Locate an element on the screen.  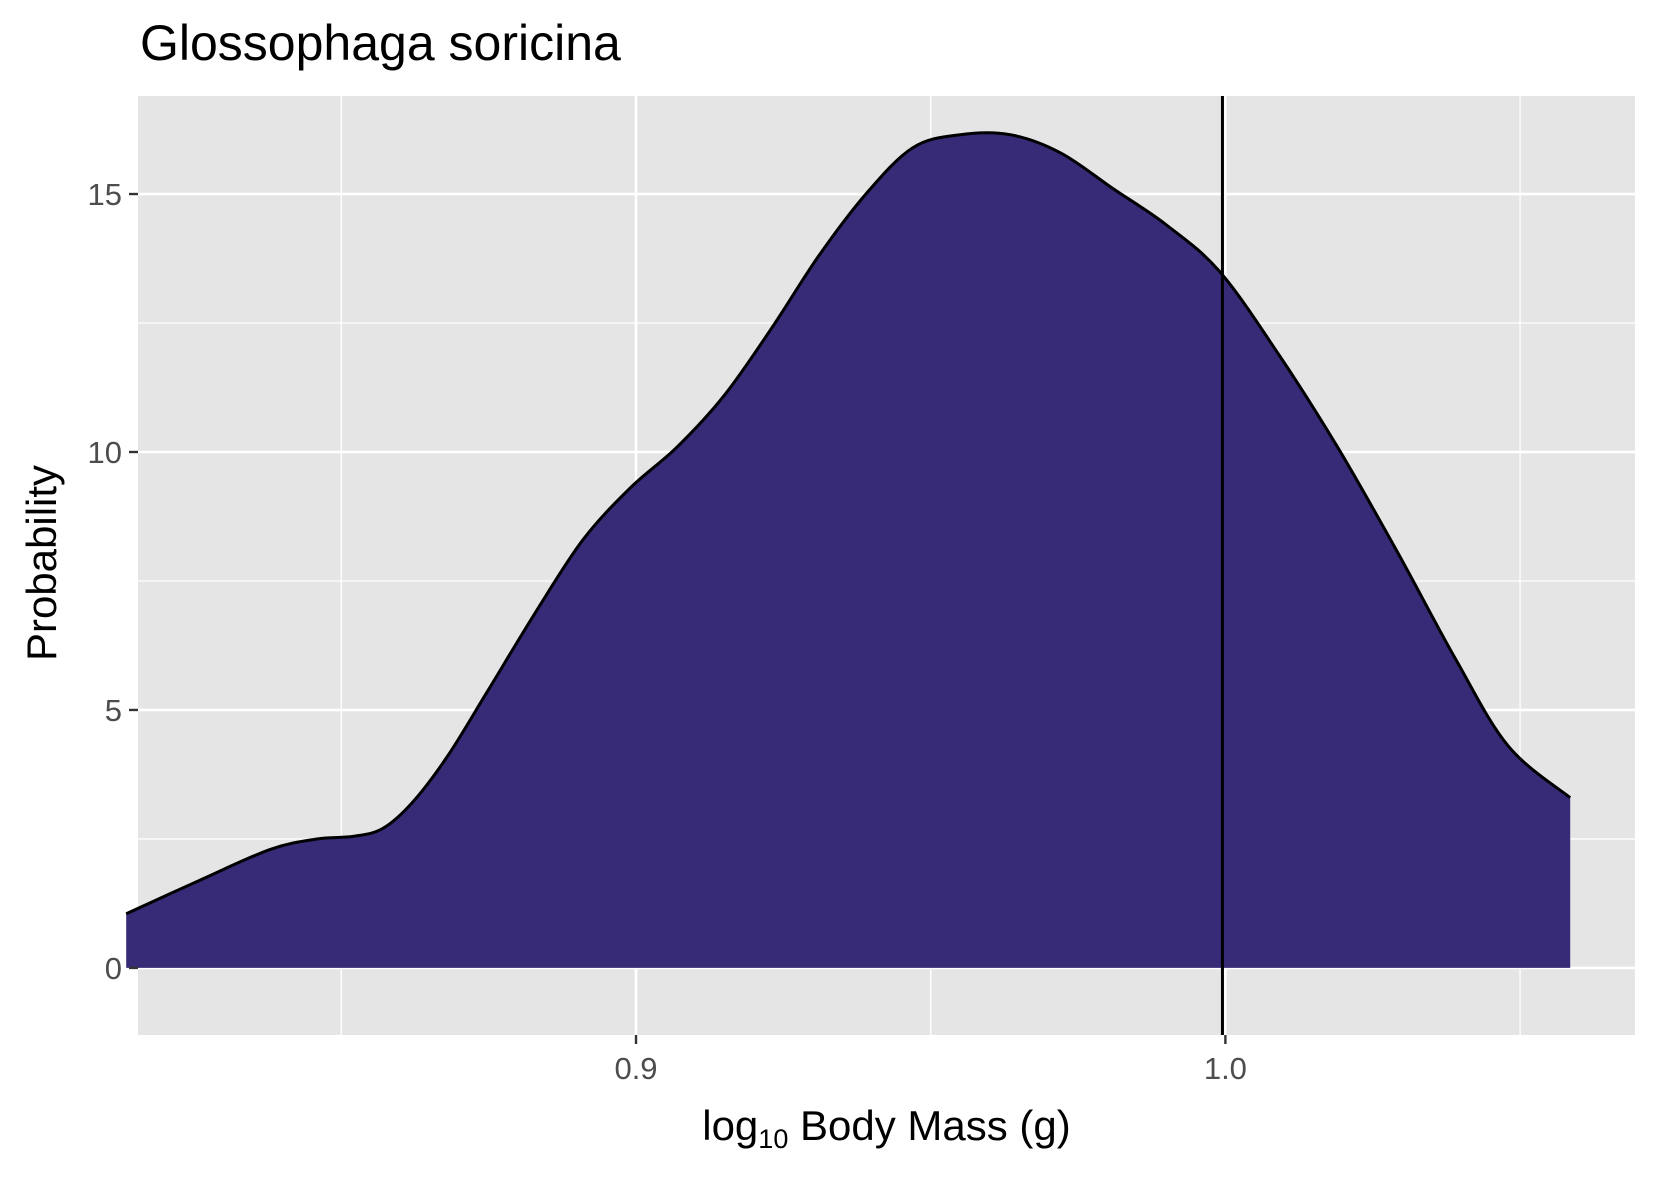
y-tick-label: 5 is located at coordinates (113, 710).